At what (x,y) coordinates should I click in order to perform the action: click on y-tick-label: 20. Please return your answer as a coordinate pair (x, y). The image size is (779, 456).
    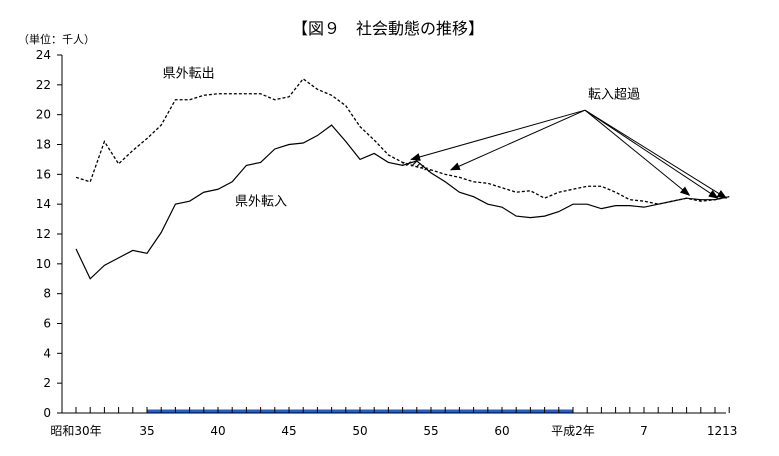
    Looking at the image, I should click on (43, 115).